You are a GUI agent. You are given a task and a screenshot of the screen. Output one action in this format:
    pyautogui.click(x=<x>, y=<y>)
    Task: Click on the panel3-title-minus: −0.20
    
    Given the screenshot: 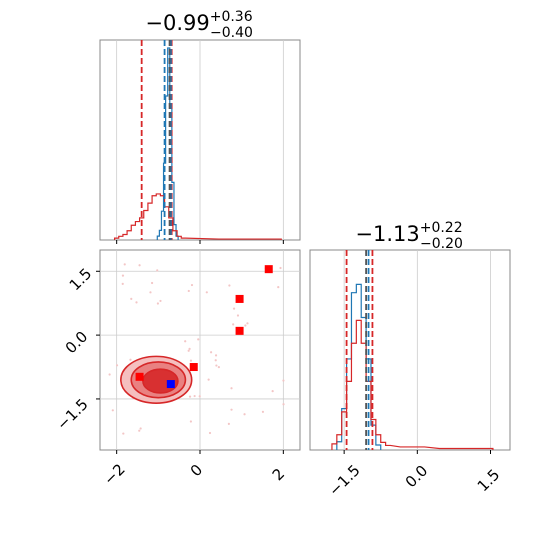 What is the action you would take?
    pyautogui.click(x=441, y=244)
    